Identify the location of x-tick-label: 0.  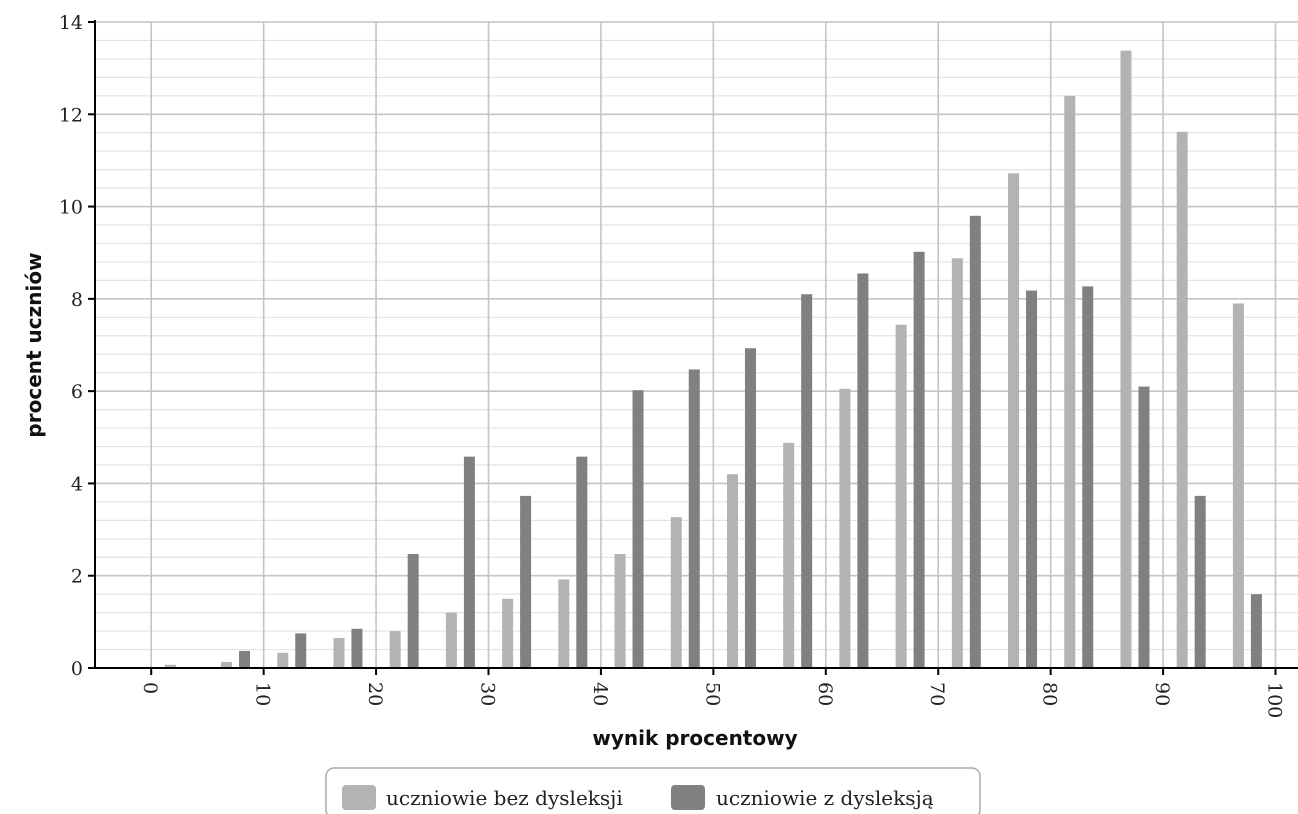
(150, 688).